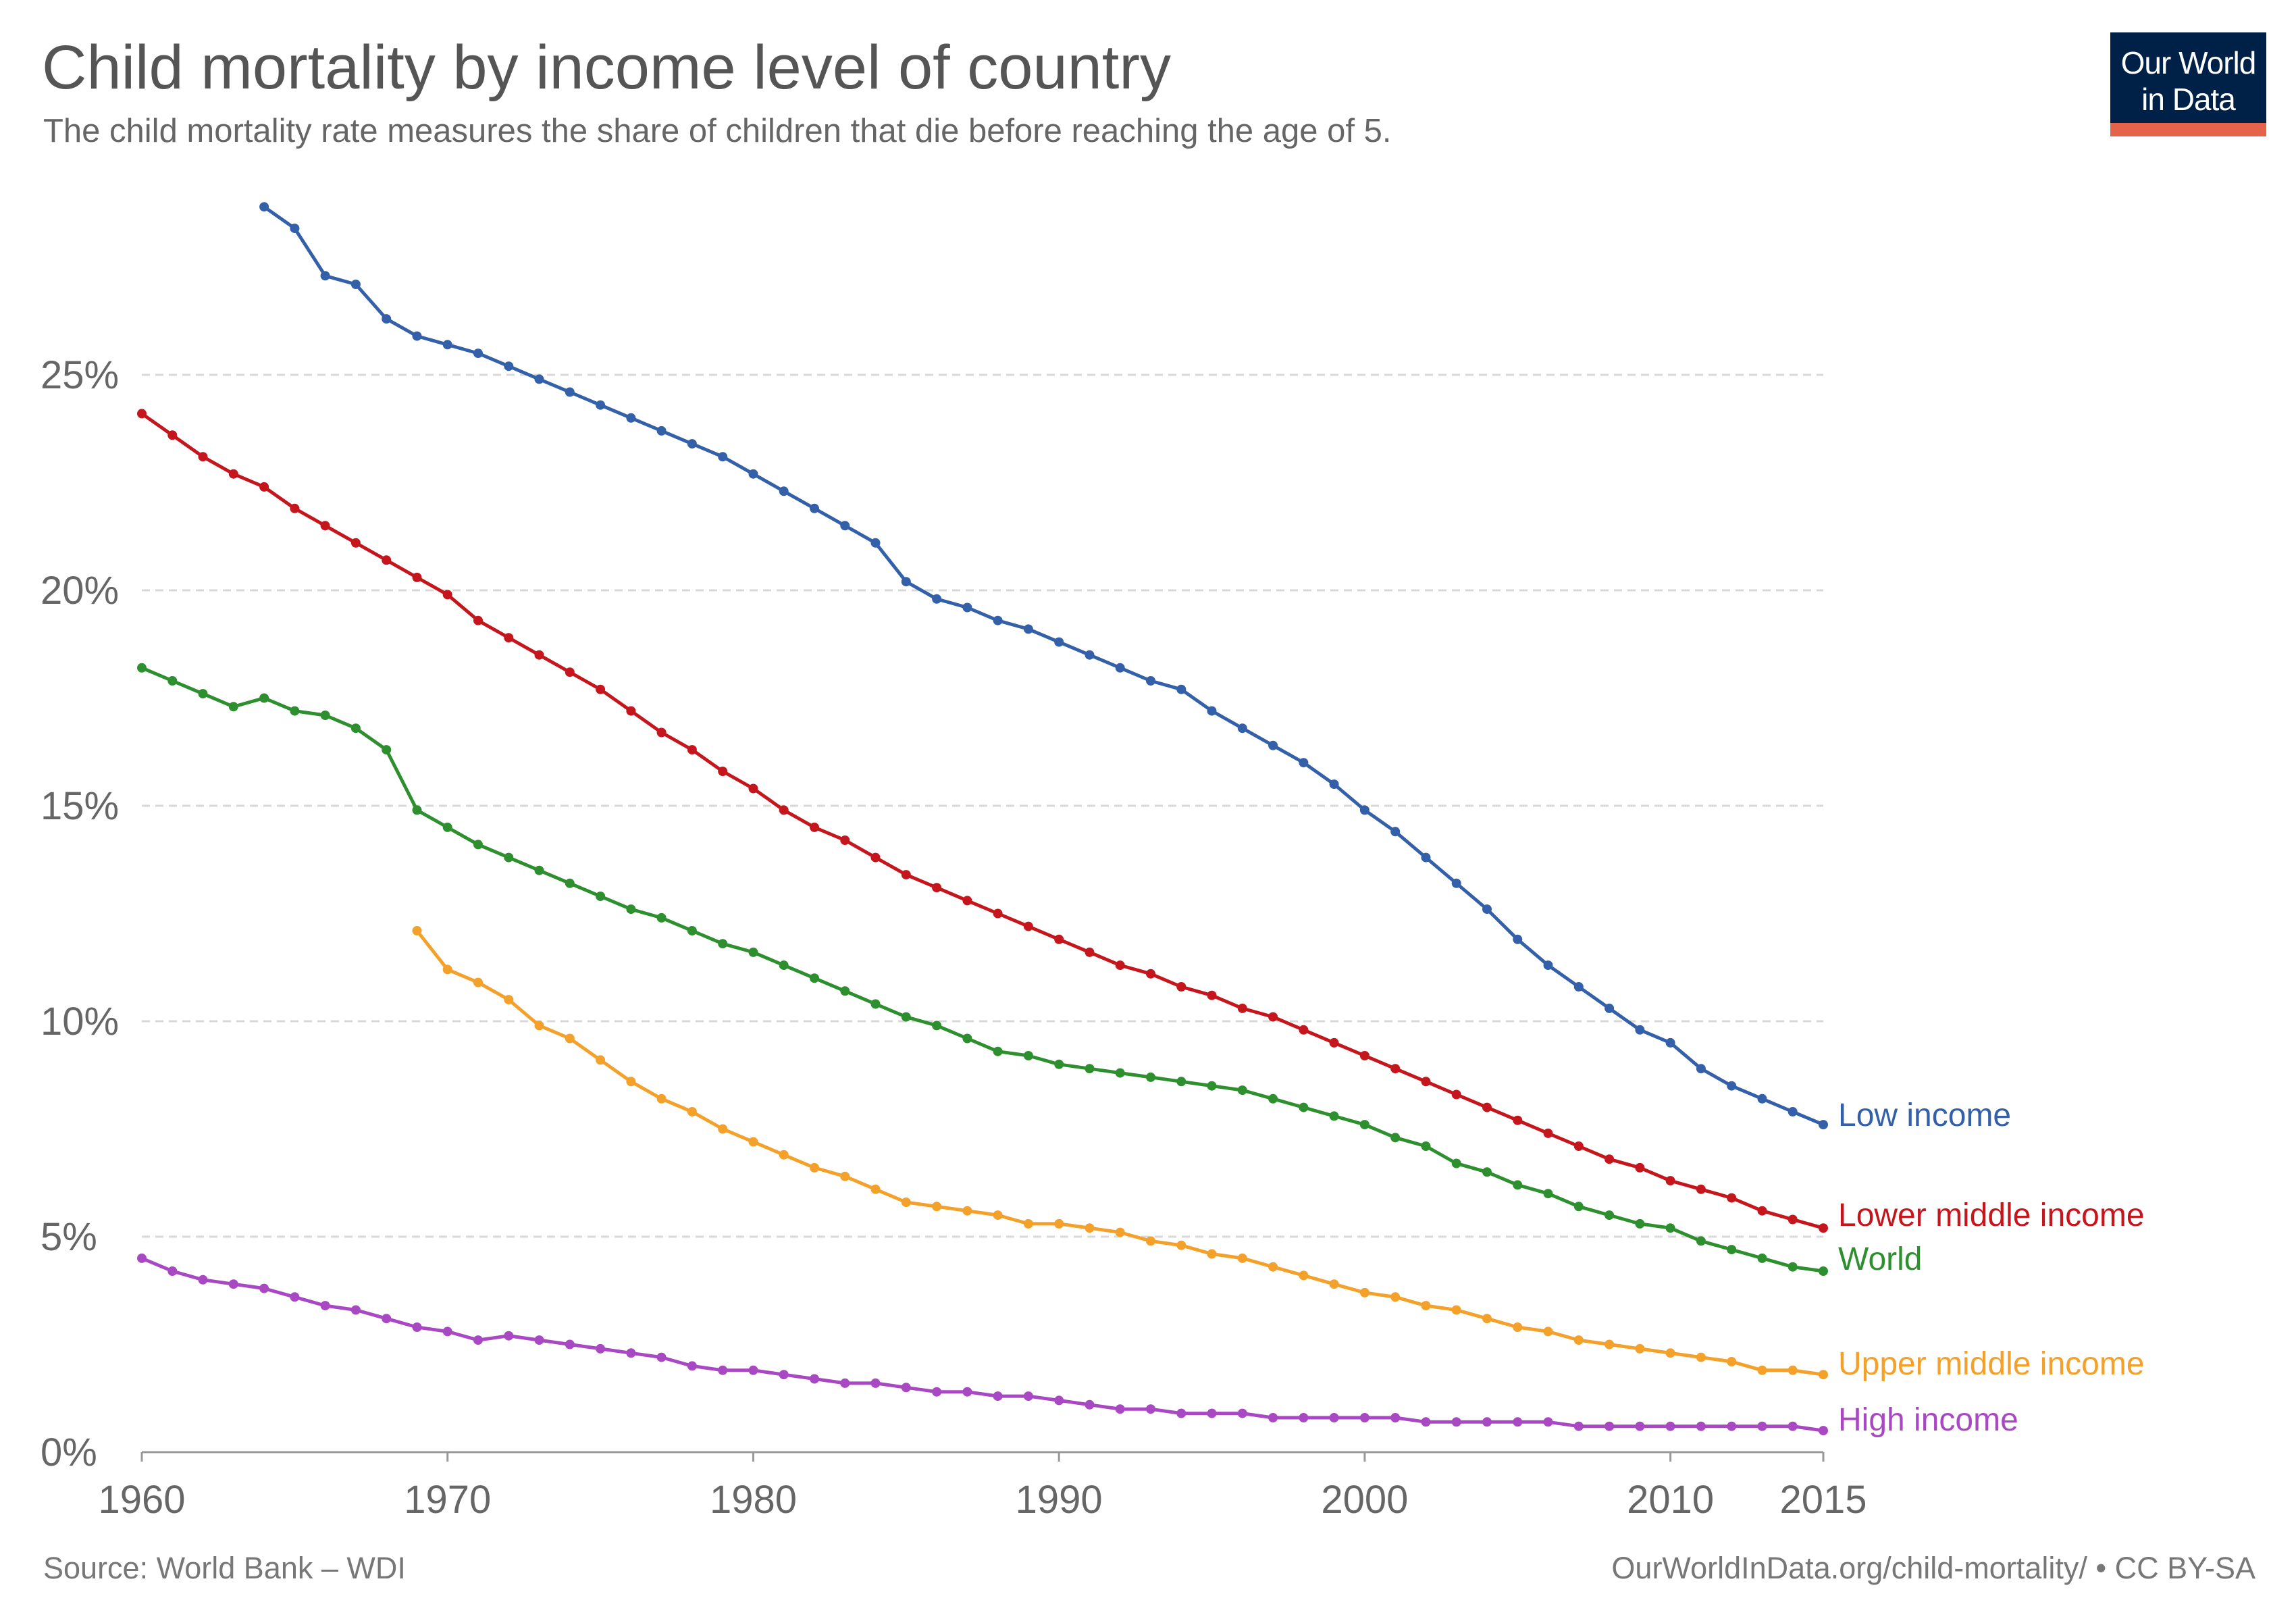  I want to click on point-high-income-1991, so click(1090, 1404).